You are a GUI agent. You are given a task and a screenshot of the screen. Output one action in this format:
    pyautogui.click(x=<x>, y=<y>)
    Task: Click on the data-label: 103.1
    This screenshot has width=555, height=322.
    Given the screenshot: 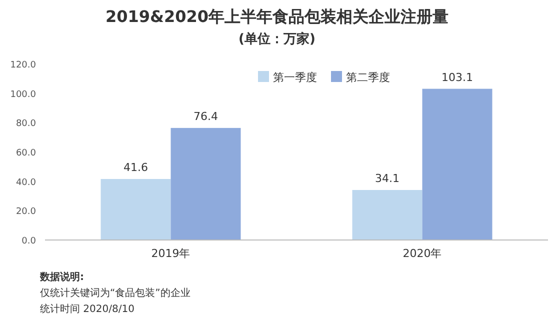 What is the action you would take?
    pyautogui.click(x=457, y=77)
    